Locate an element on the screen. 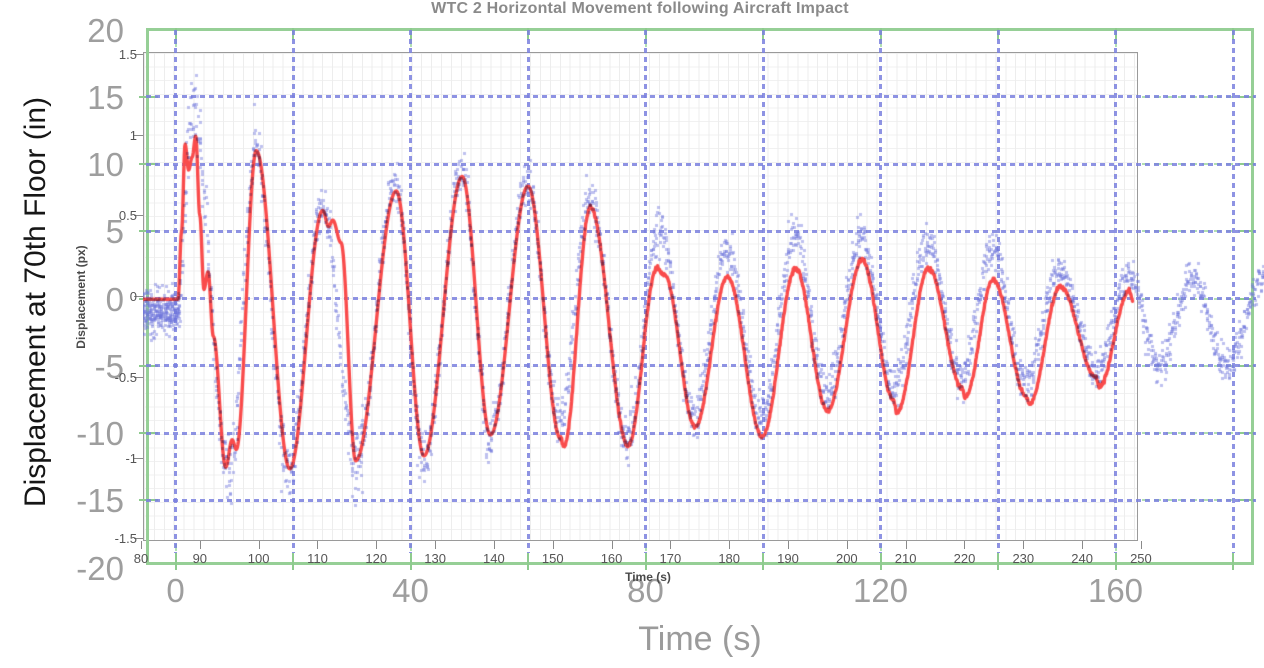  inner-x-tick-label: 100 is located at coordinates (258, 558).